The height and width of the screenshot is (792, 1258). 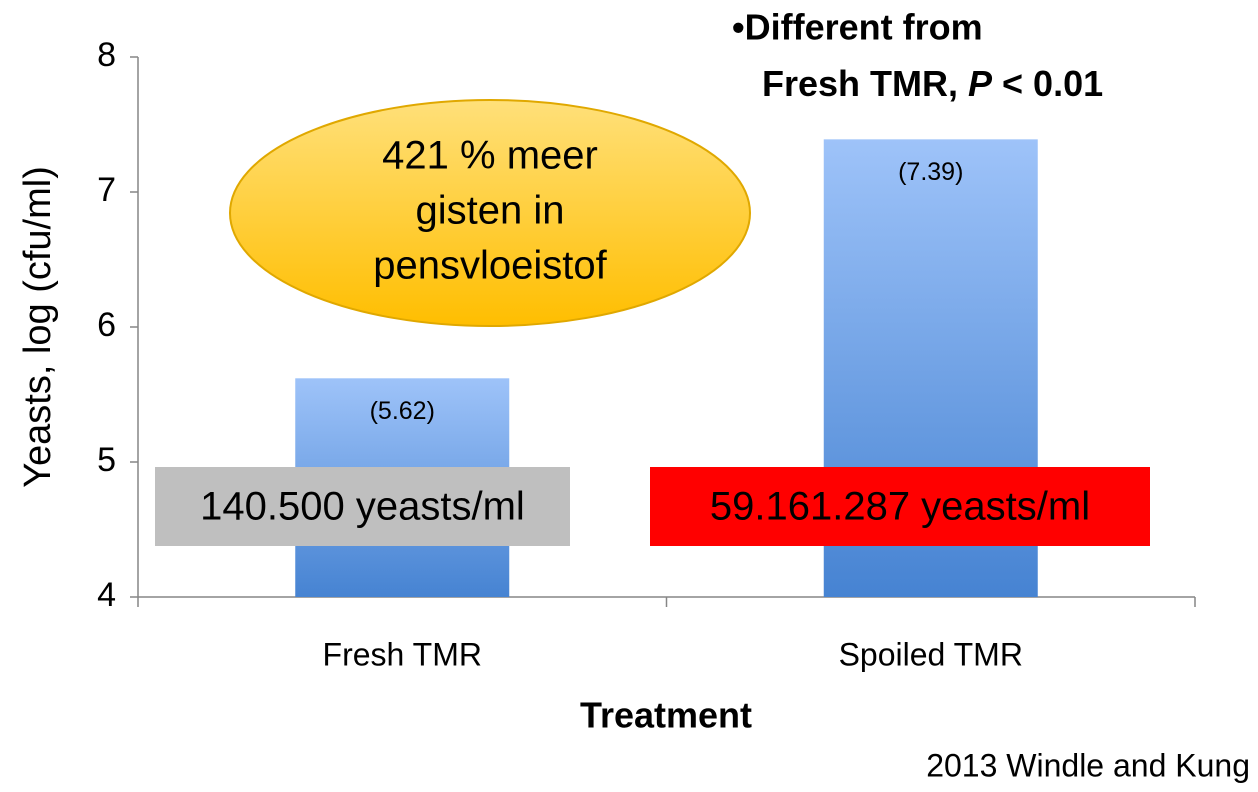 What do you see at coordinates (106, 190) in the screenshot?
I see `y-tick-label: 7` at bounding box center [106, 190].